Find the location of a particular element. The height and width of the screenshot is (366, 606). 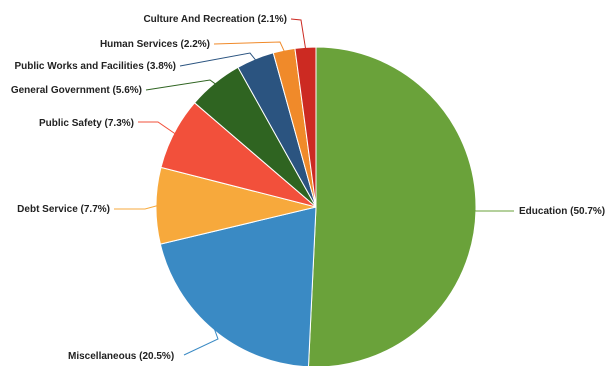

slice-label-public-works-and-facilities: Public Works and Facilities (3.8%) is located at coordinates (95, 66).